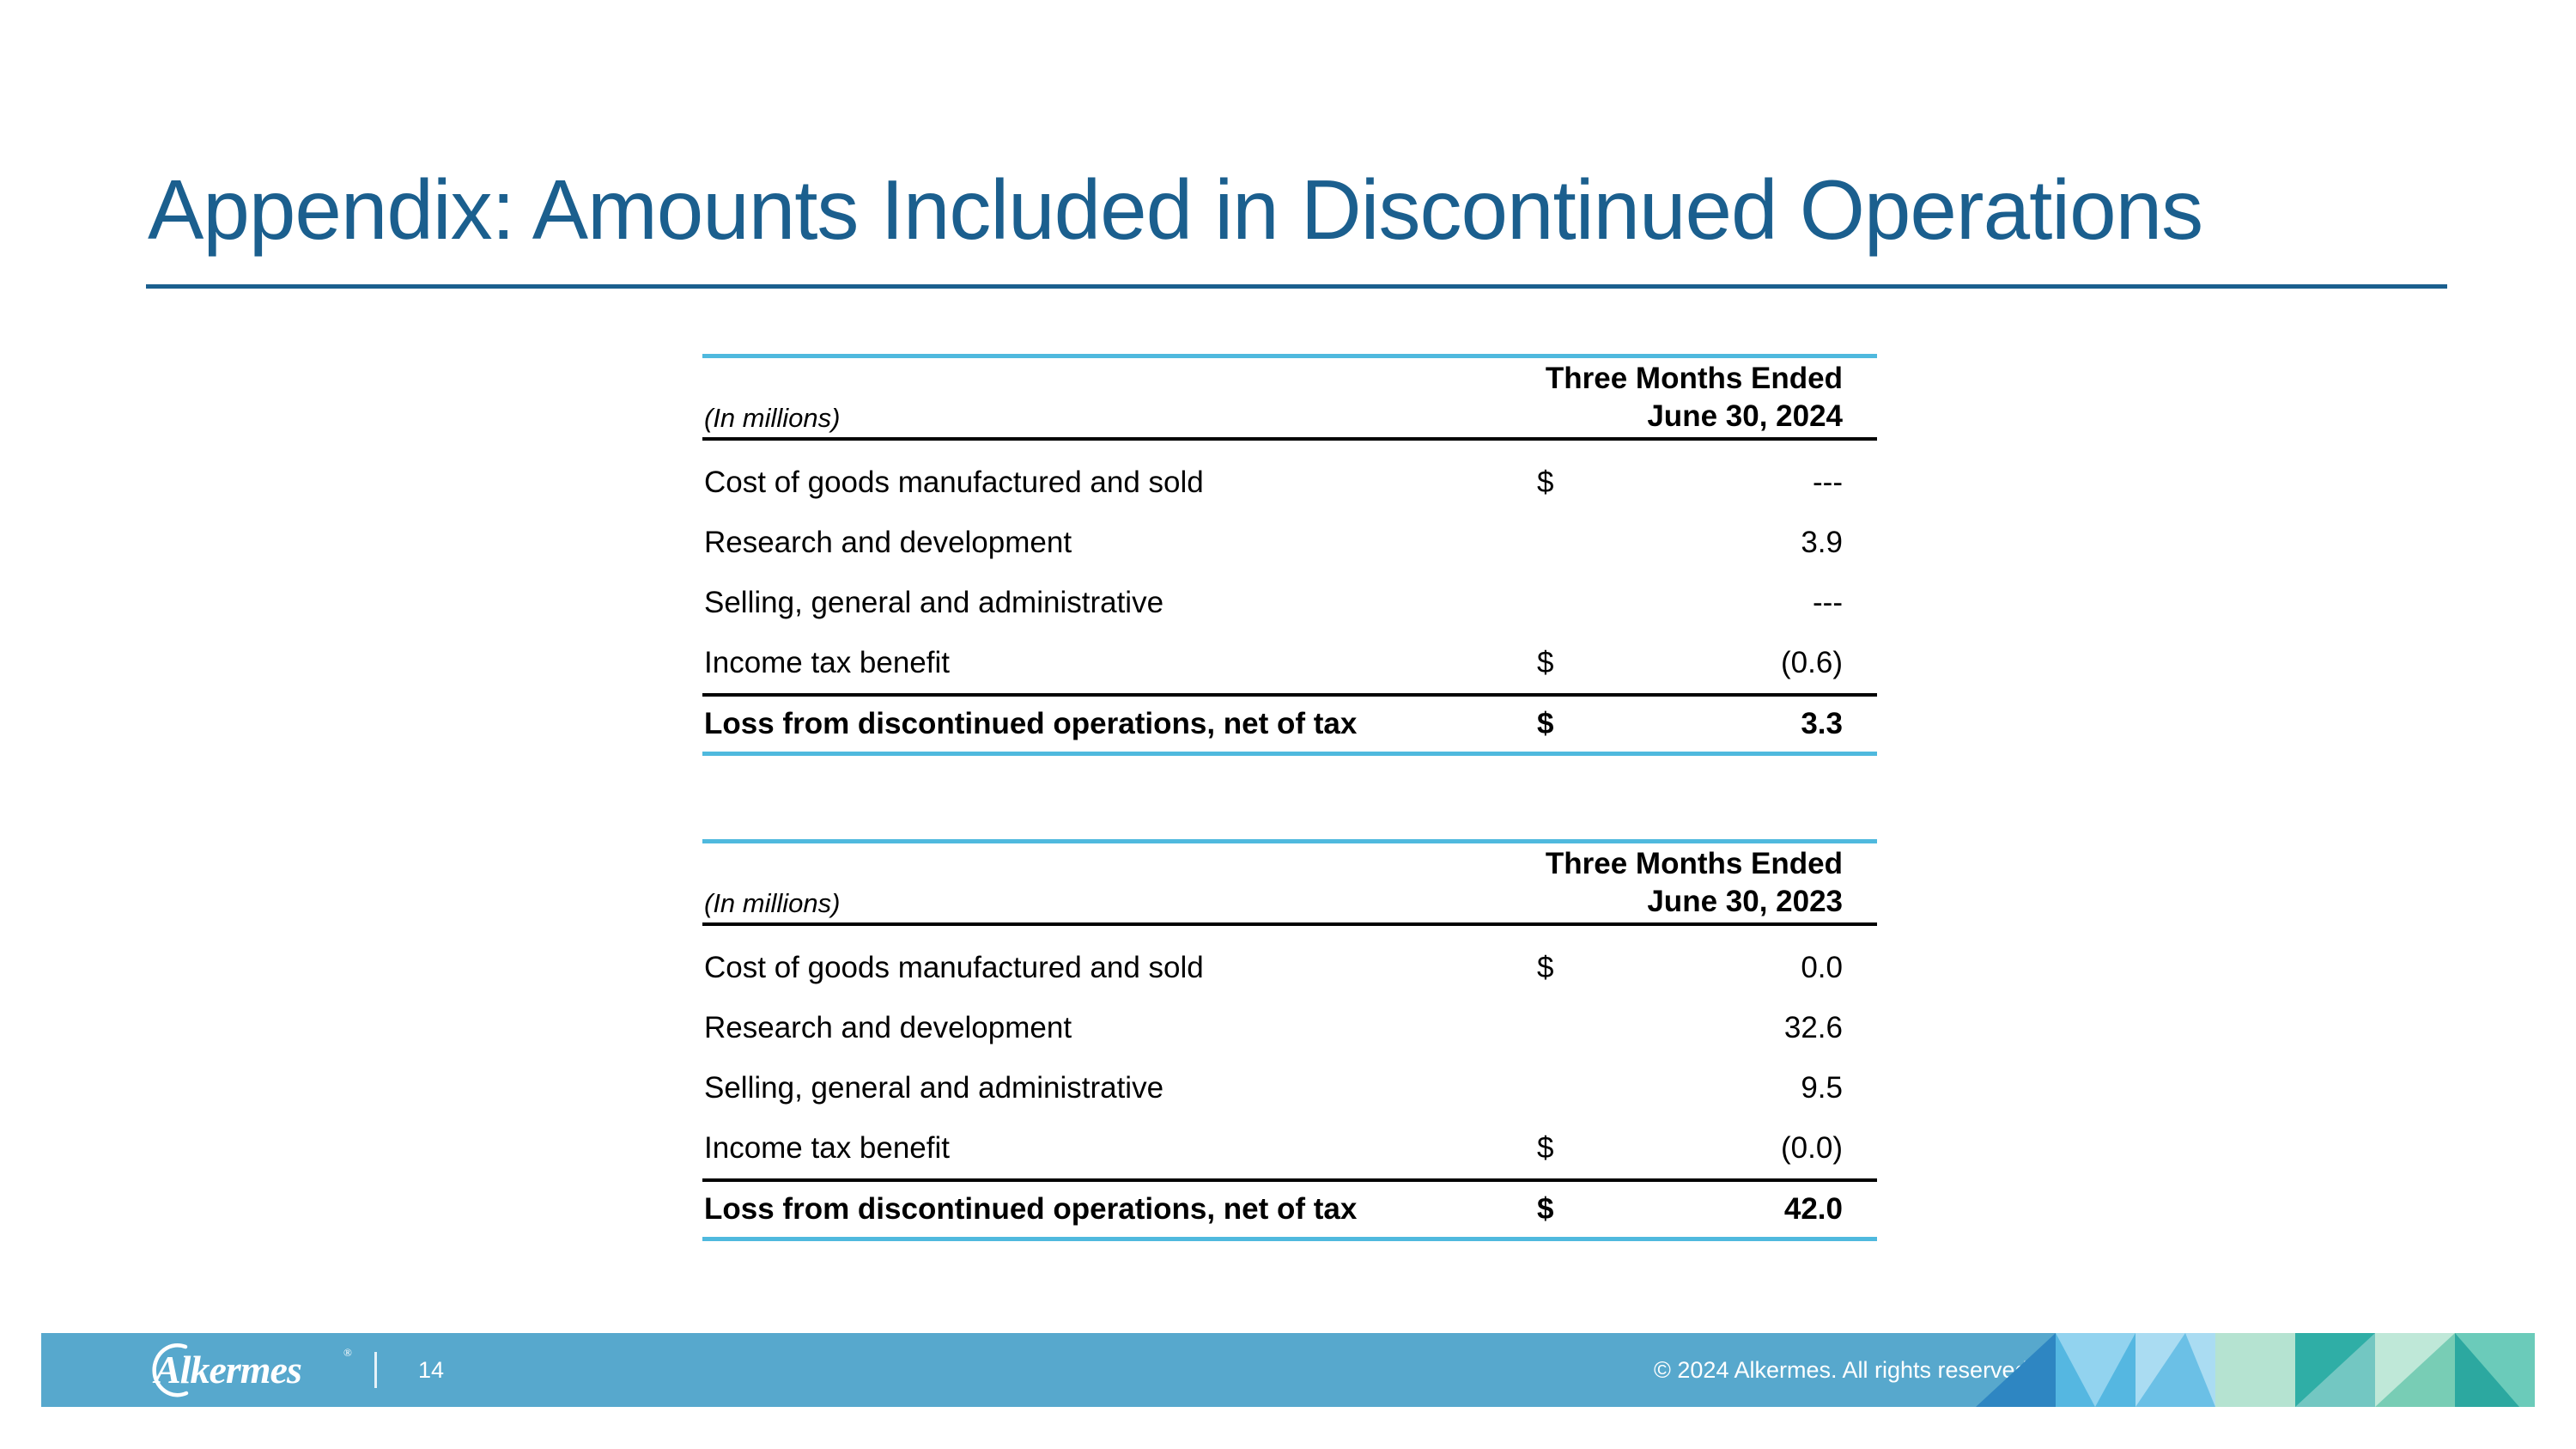  What do you see at coordinates (1813, 1027) in the screenshot?
I see `row-value: 32.6` at bounding box center [1813, 1027].